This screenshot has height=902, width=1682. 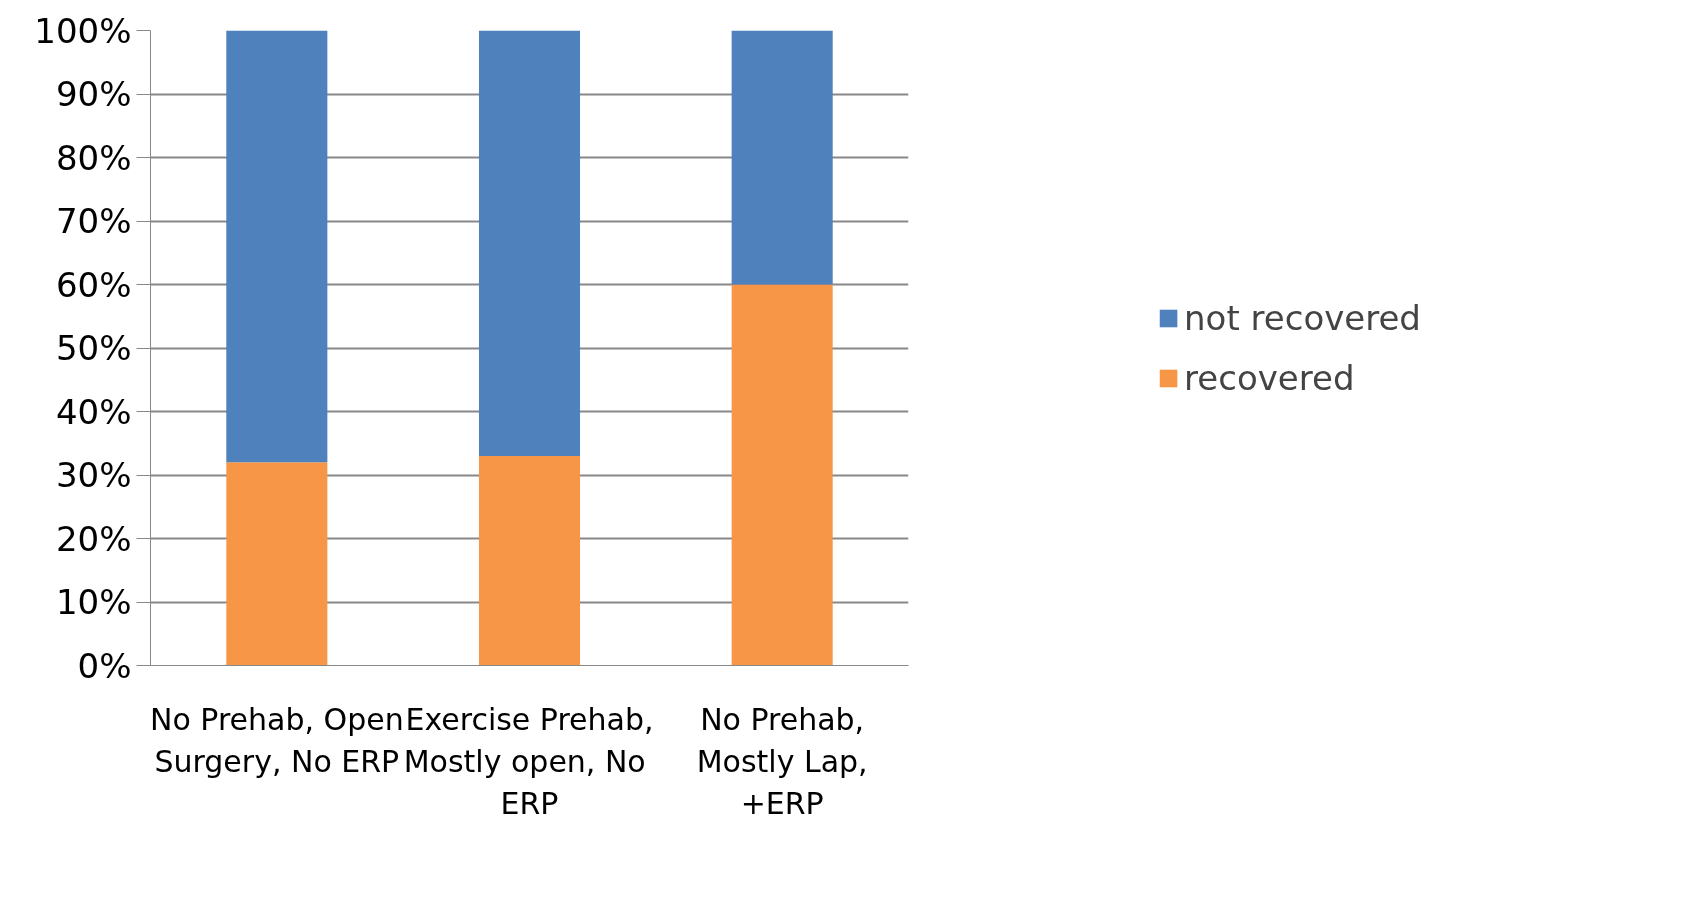 What do you see at coordinates (782, 761) in the screenshot?
I see `x-tick-label: No Prehab, Mostly Lap, +ERP` at bounding box center [782, 761].